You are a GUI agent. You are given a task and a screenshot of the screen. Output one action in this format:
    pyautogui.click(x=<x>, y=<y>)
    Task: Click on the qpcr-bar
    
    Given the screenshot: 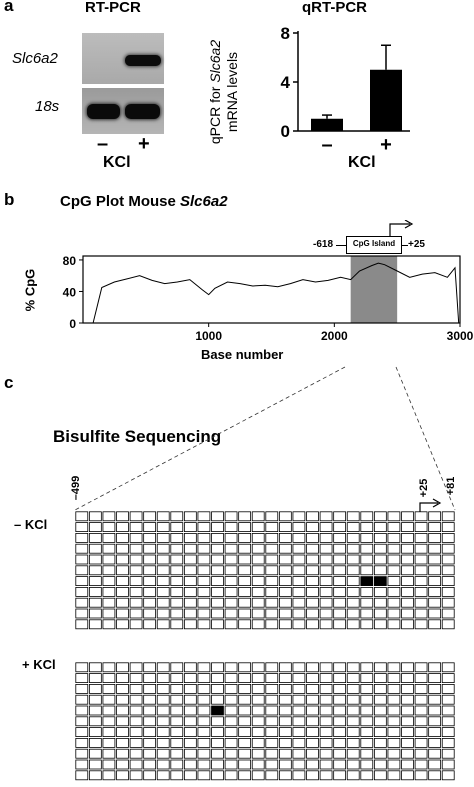 What is the action you would take?
    pyautogui.click(x=327, y=124)
    